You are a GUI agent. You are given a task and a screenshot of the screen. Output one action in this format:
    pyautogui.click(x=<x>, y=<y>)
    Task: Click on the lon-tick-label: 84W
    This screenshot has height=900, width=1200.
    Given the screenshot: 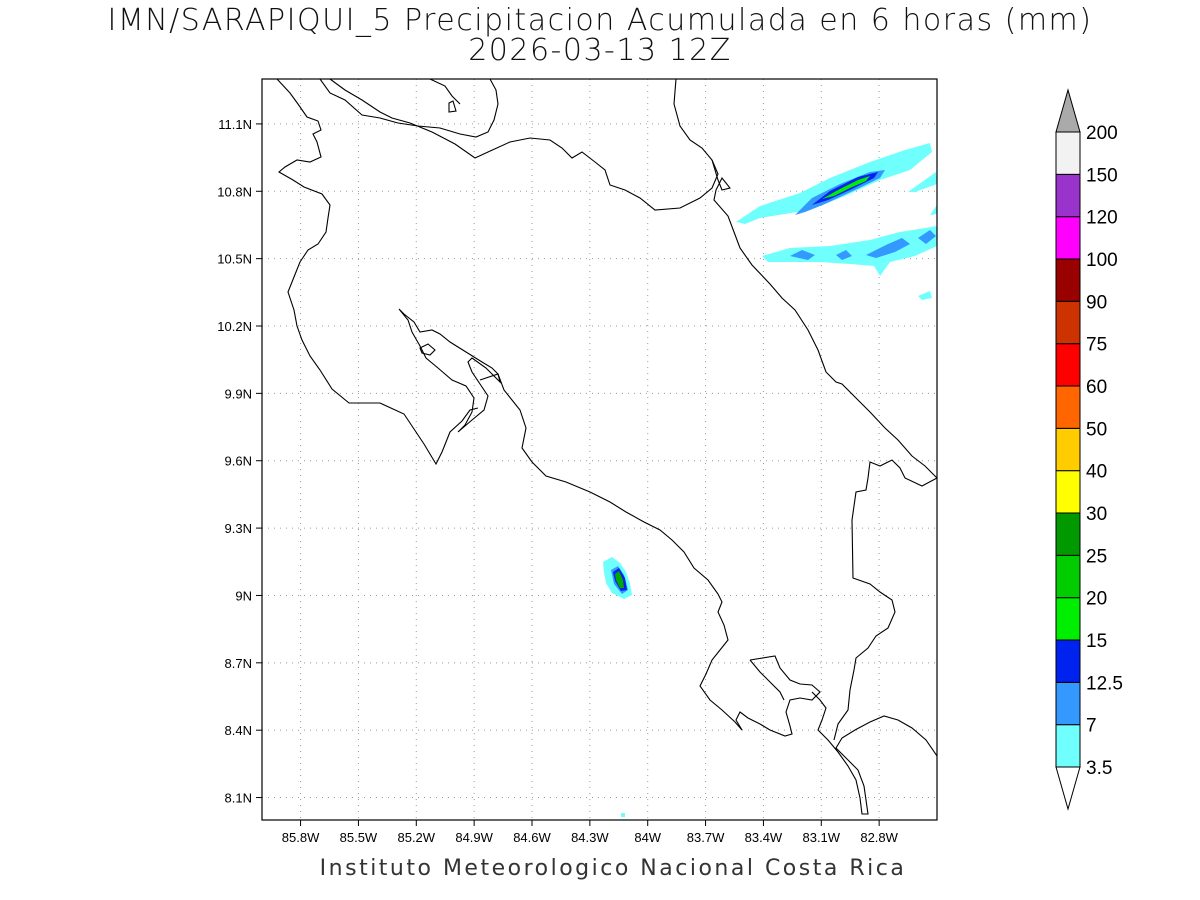 What is the action you would take?
    pyautogui.click(x=647, y=837)
    